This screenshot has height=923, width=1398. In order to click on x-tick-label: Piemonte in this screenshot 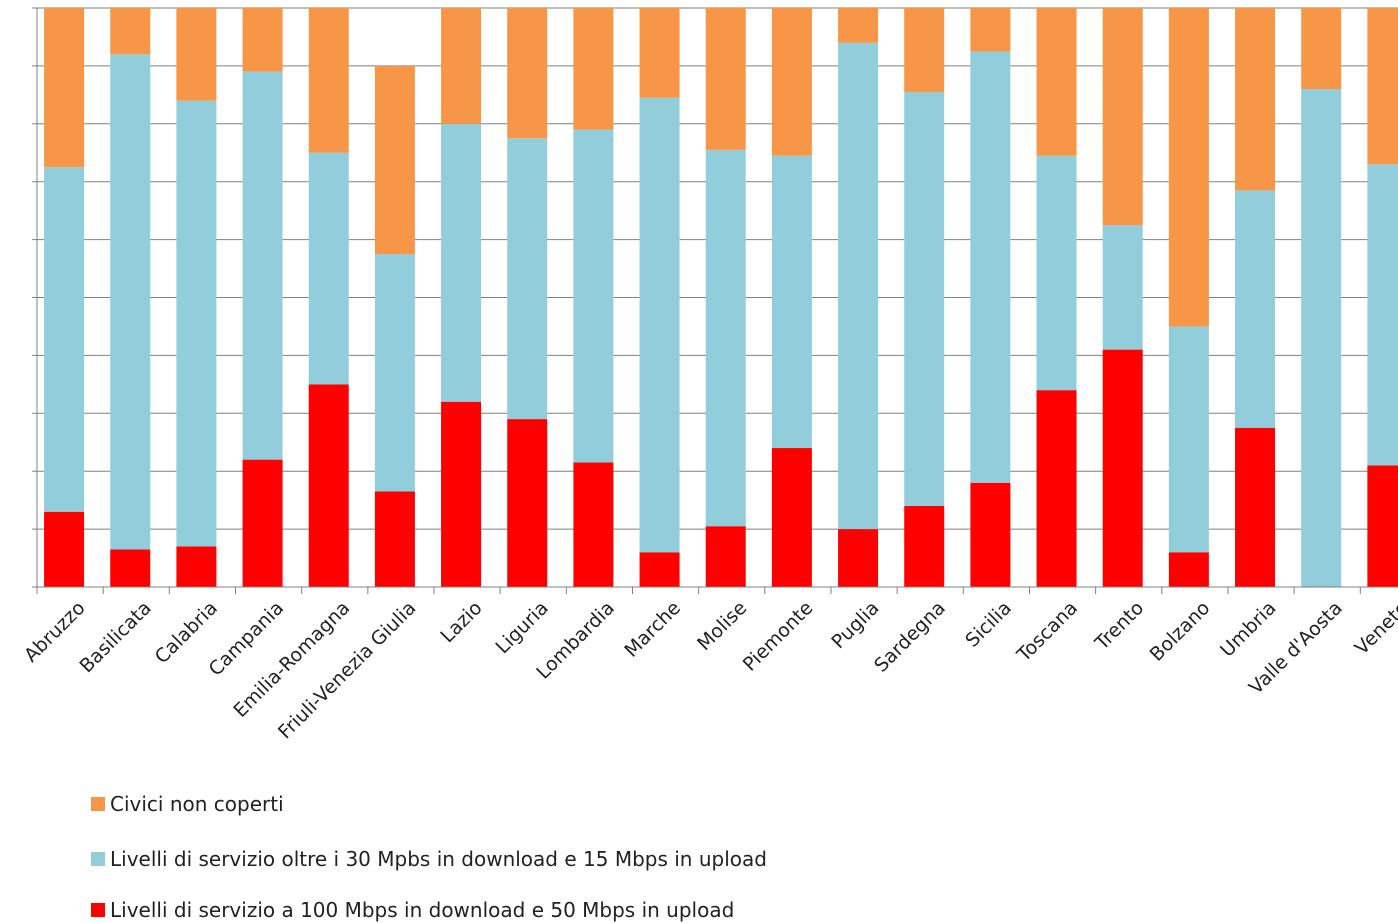, I will do `click(778, 636)`.